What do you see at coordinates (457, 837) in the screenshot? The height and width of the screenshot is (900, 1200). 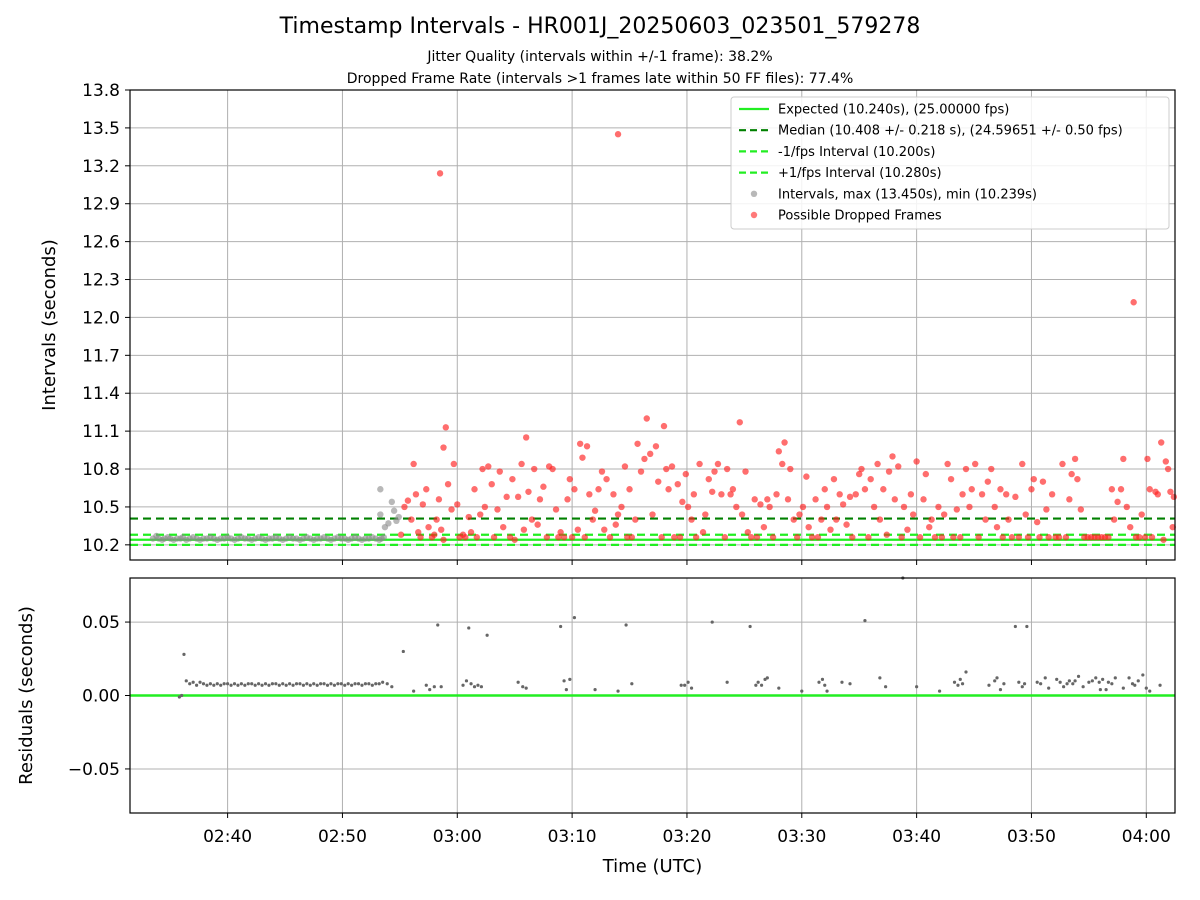 I see `x-tick-label: 03:00` at bounding box center [457, 837].